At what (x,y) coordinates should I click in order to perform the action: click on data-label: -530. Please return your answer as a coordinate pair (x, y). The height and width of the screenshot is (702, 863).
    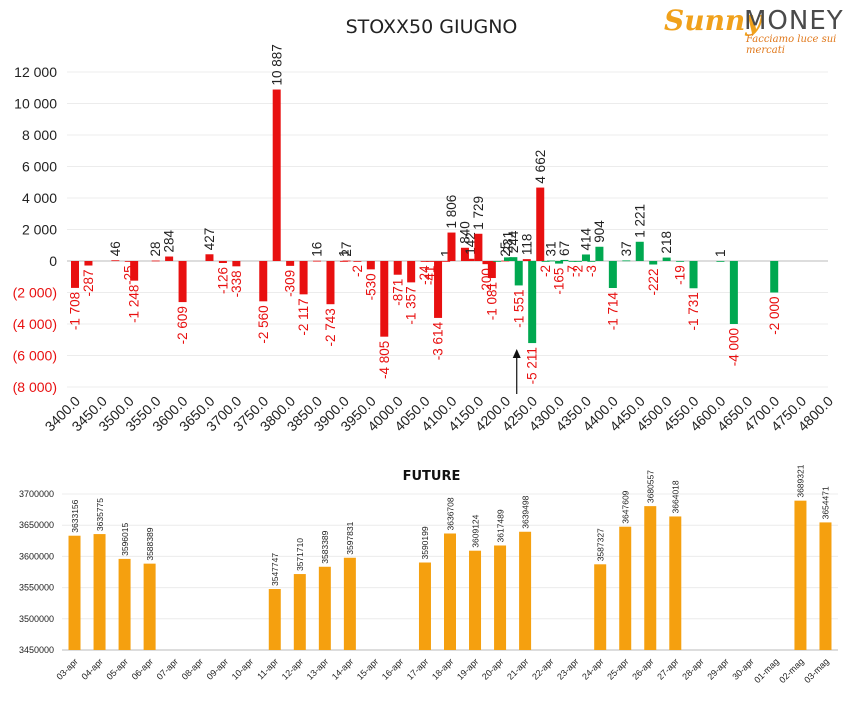
    Looking at the image, I should click on (370, 286).